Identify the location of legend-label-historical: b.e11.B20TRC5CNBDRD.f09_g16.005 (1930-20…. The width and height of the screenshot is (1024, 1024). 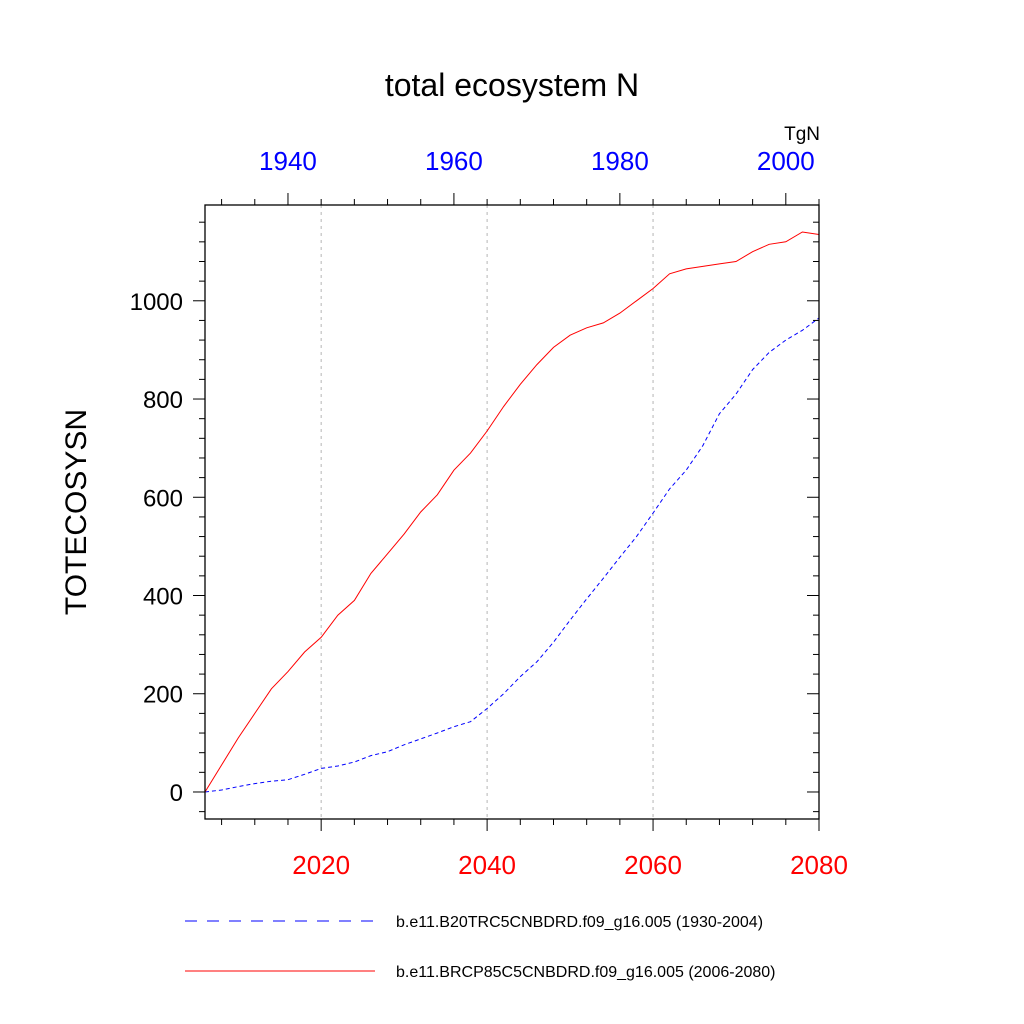
(579, 922).